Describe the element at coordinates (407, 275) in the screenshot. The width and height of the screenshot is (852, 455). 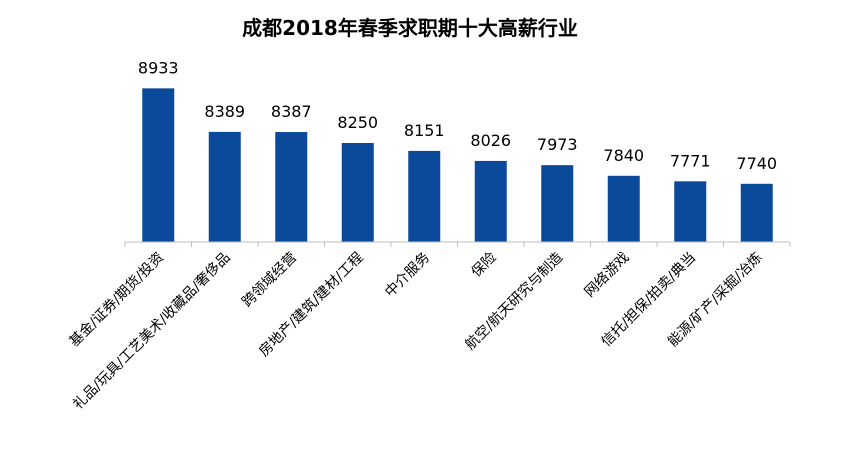
I see `category-label: 中介服务` at that location.